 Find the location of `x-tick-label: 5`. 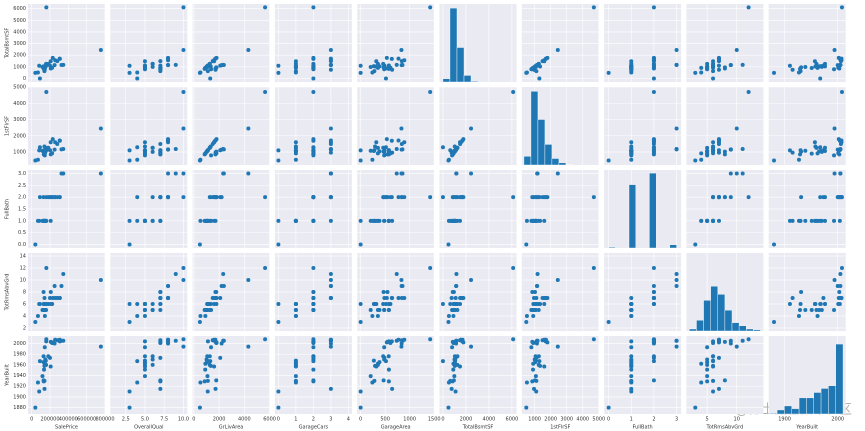

x-tick-label: 5 is located at coordinates (707, 420).